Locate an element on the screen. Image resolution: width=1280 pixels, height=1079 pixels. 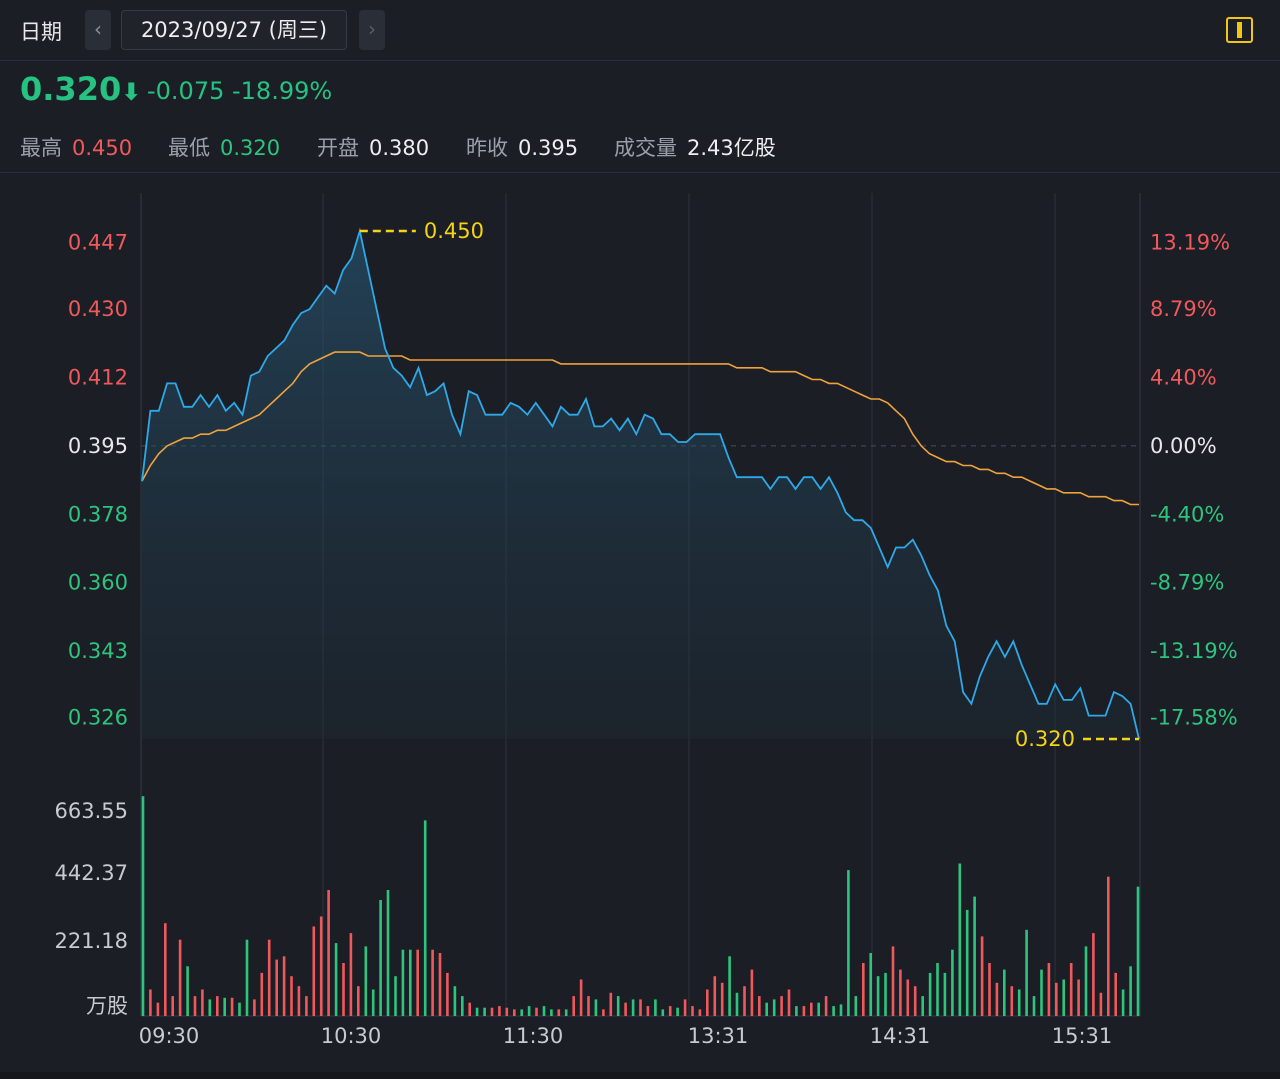
next-day-button: › is located at coordinates (372, 30).